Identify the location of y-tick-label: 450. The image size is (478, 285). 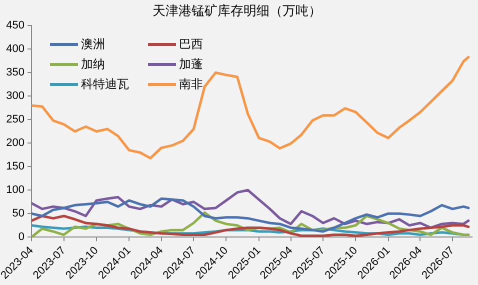
(15, 26).